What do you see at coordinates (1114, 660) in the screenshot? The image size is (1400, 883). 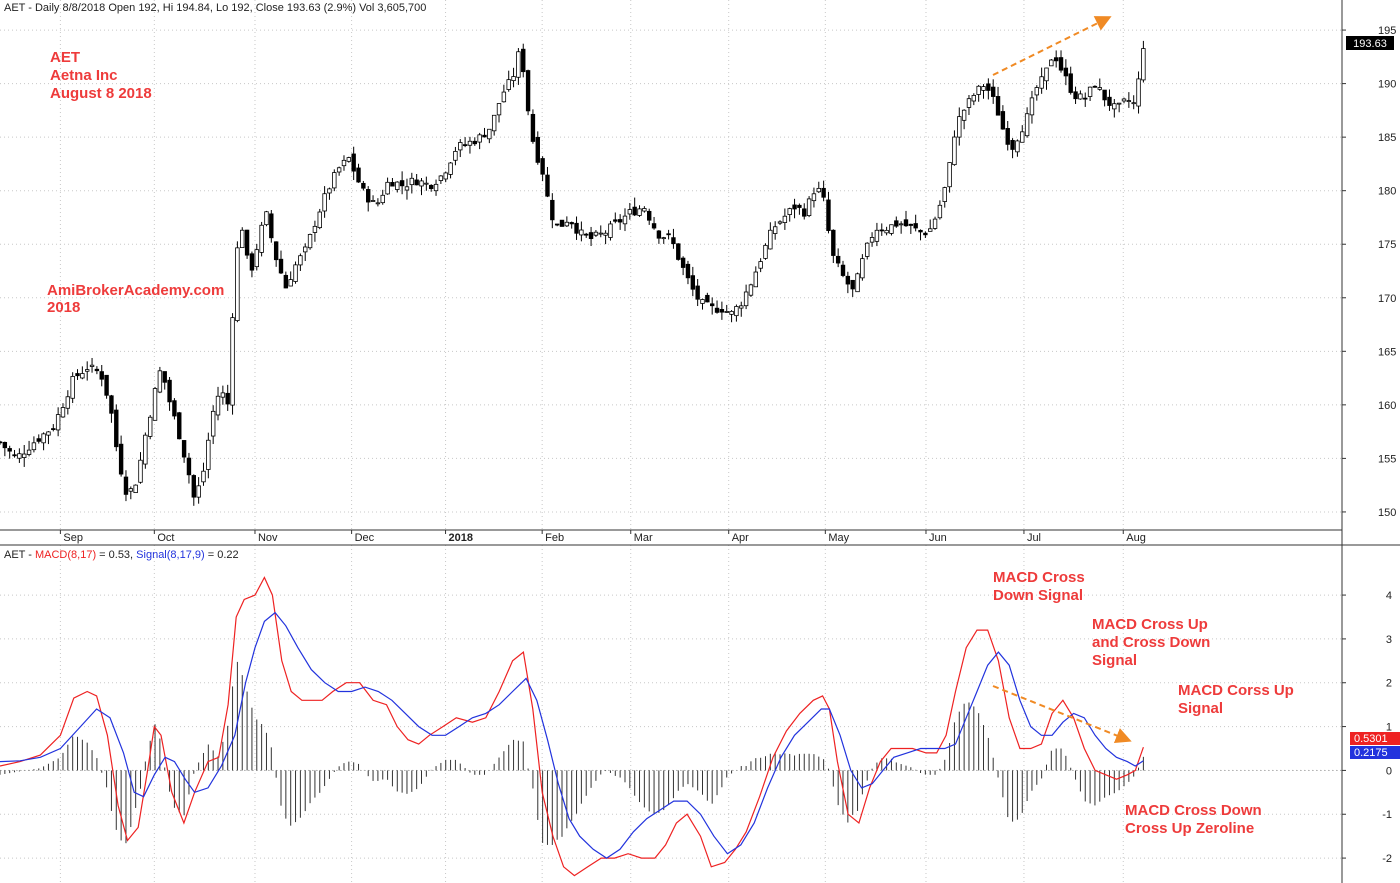 I see `annotation-macd-cross-up-down-line3: Signal` at bounding box center [1114, 660].